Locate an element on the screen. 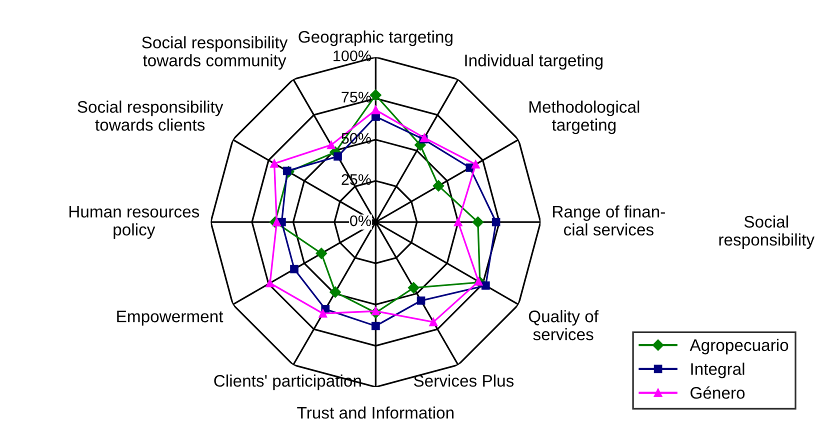 The width and height of the screenshot is (833, 430). y-tick-label: 75% is located at coordinates (356, 97).